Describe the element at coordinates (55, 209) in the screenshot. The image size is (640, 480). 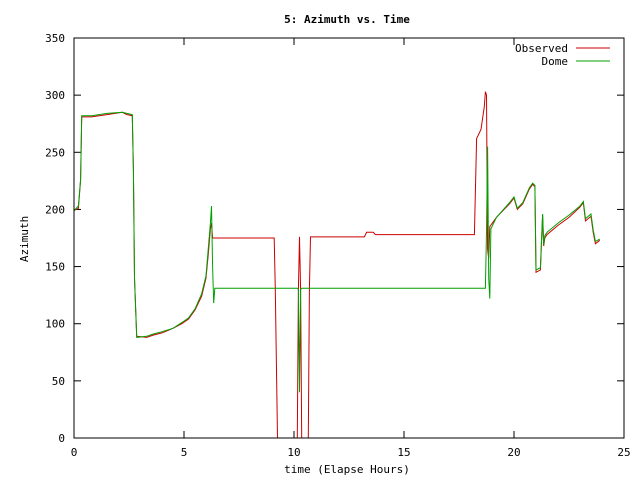
I see `y-tick-label: 200` at that location.